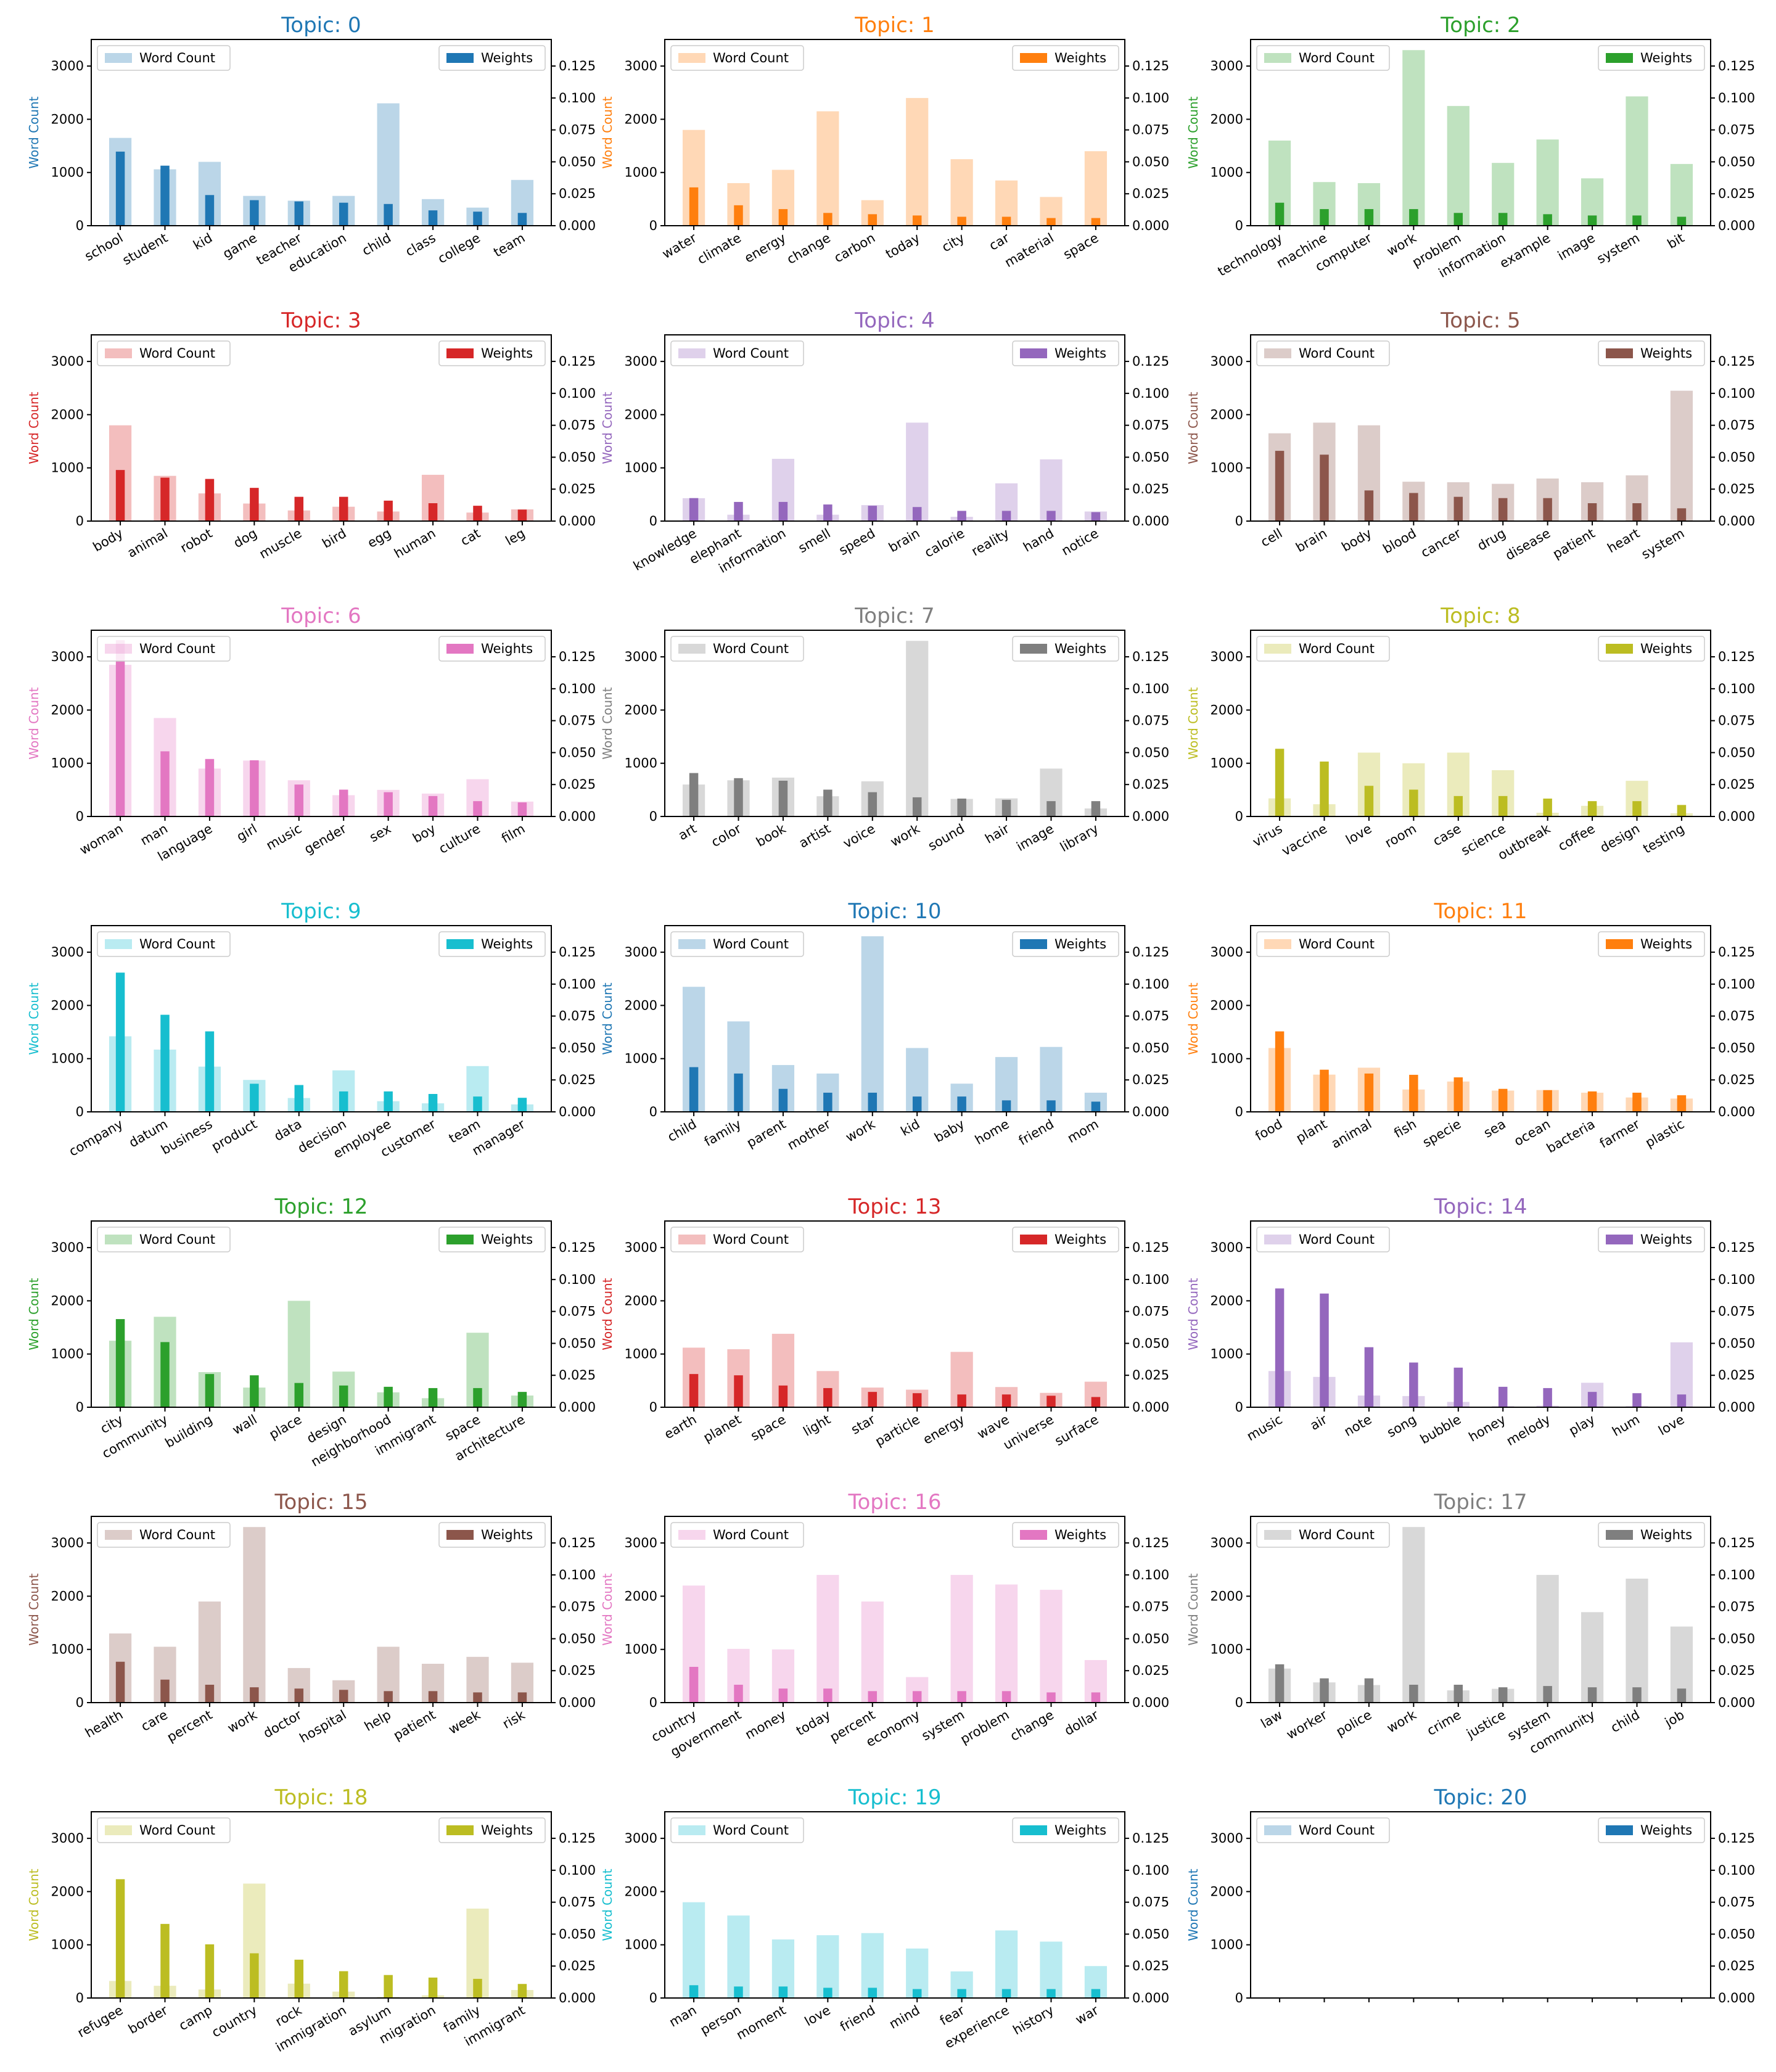 The image size is (1776, 2072). Describe the element at coordinates (164, 1239) in the screenshot. I see `legend-word-count: Word Count` at that location.